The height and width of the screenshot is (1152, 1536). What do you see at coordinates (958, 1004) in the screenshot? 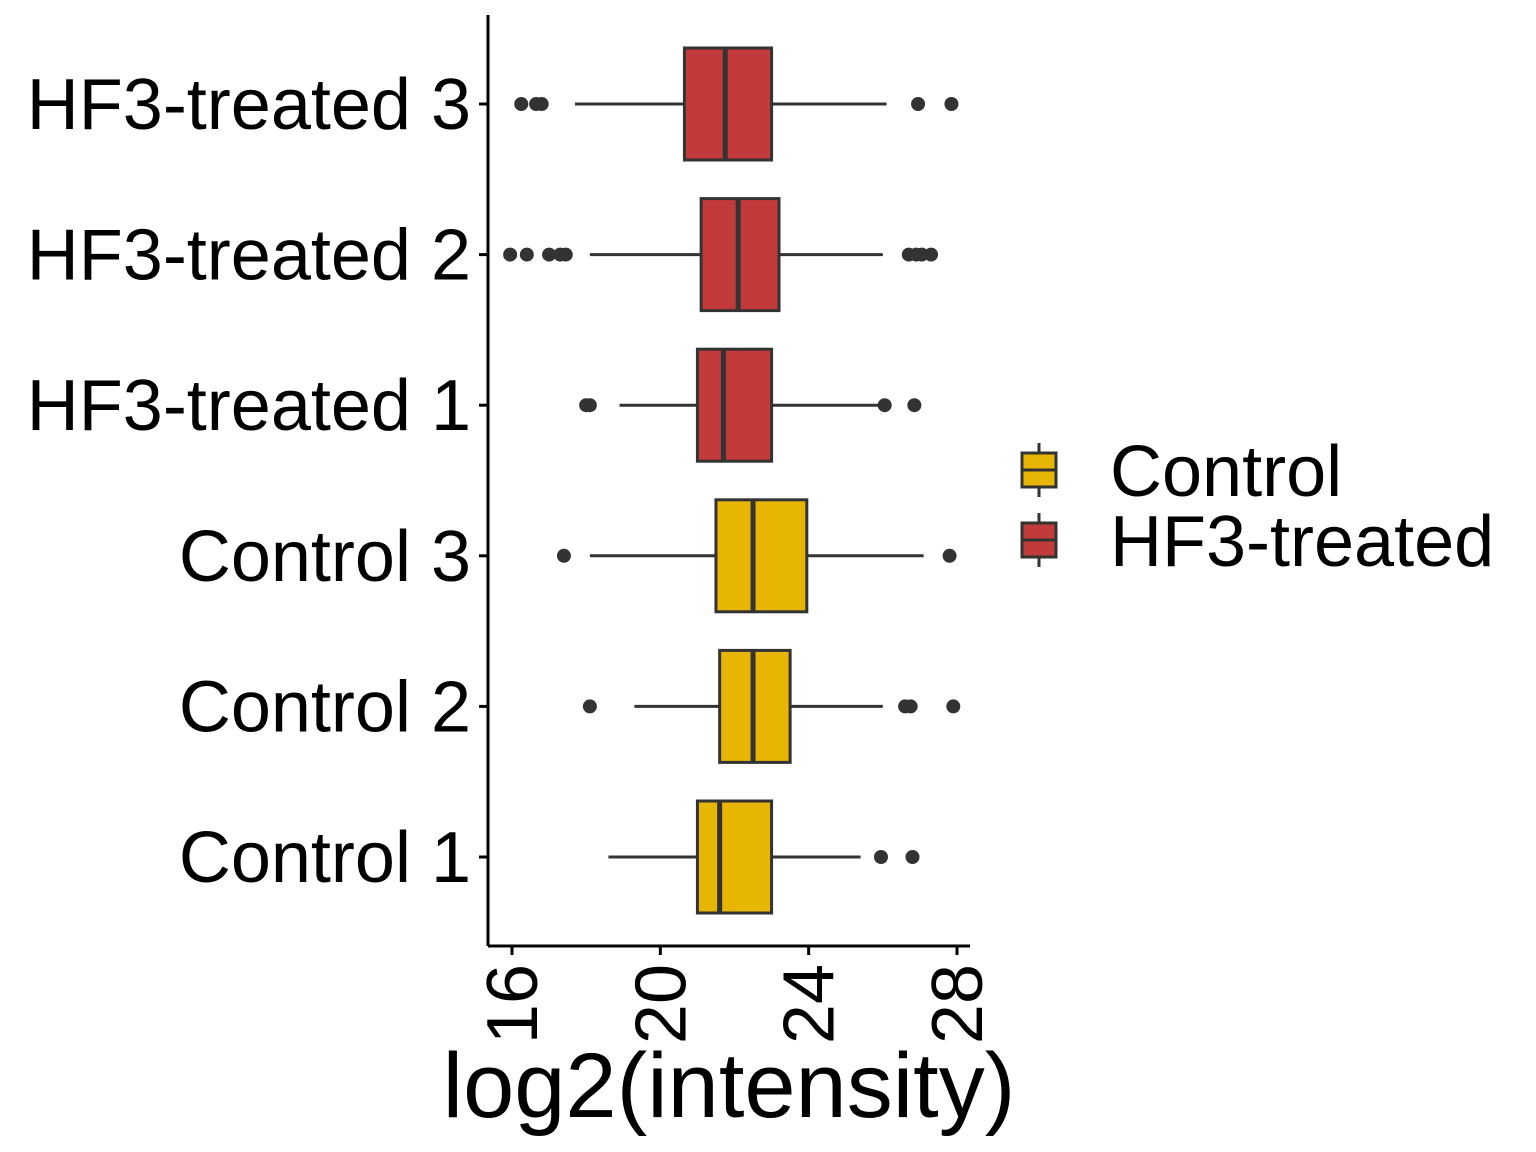
I see `x-tick-label: 28` at bounding box center [958, 1004].